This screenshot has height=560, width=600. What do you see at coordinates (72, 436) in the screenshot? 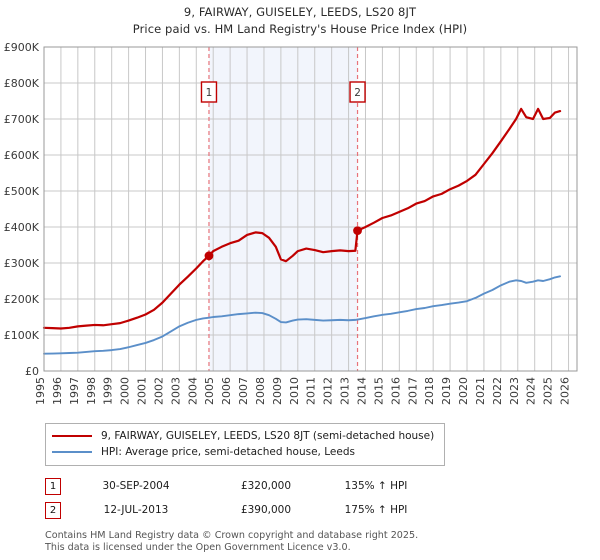
I see `legend-swatch-property` at bounding box center [72, 436].